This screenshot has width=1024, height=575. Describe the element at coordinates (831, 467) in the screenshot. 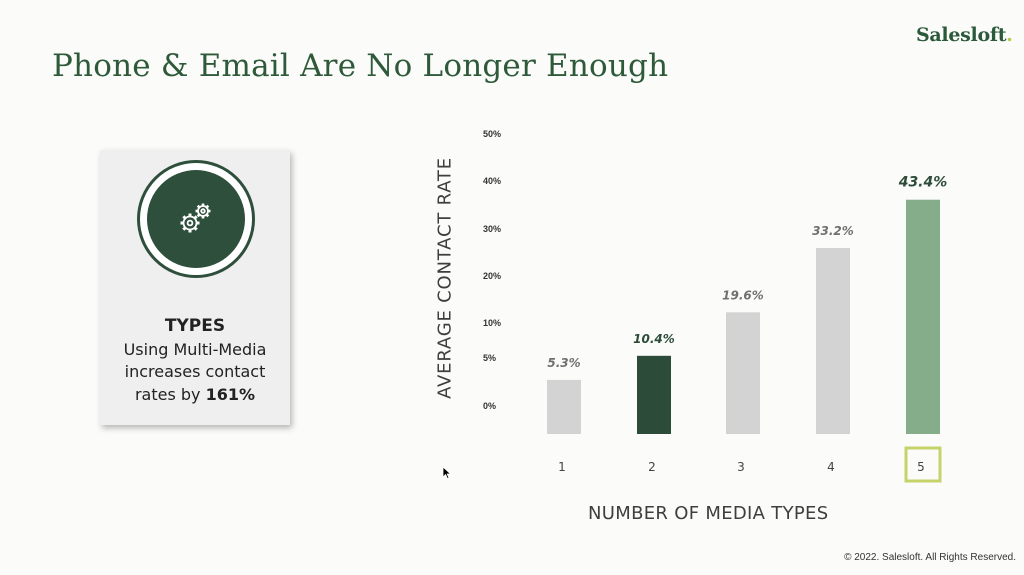

I see `x-tick-label: 4` at that location.